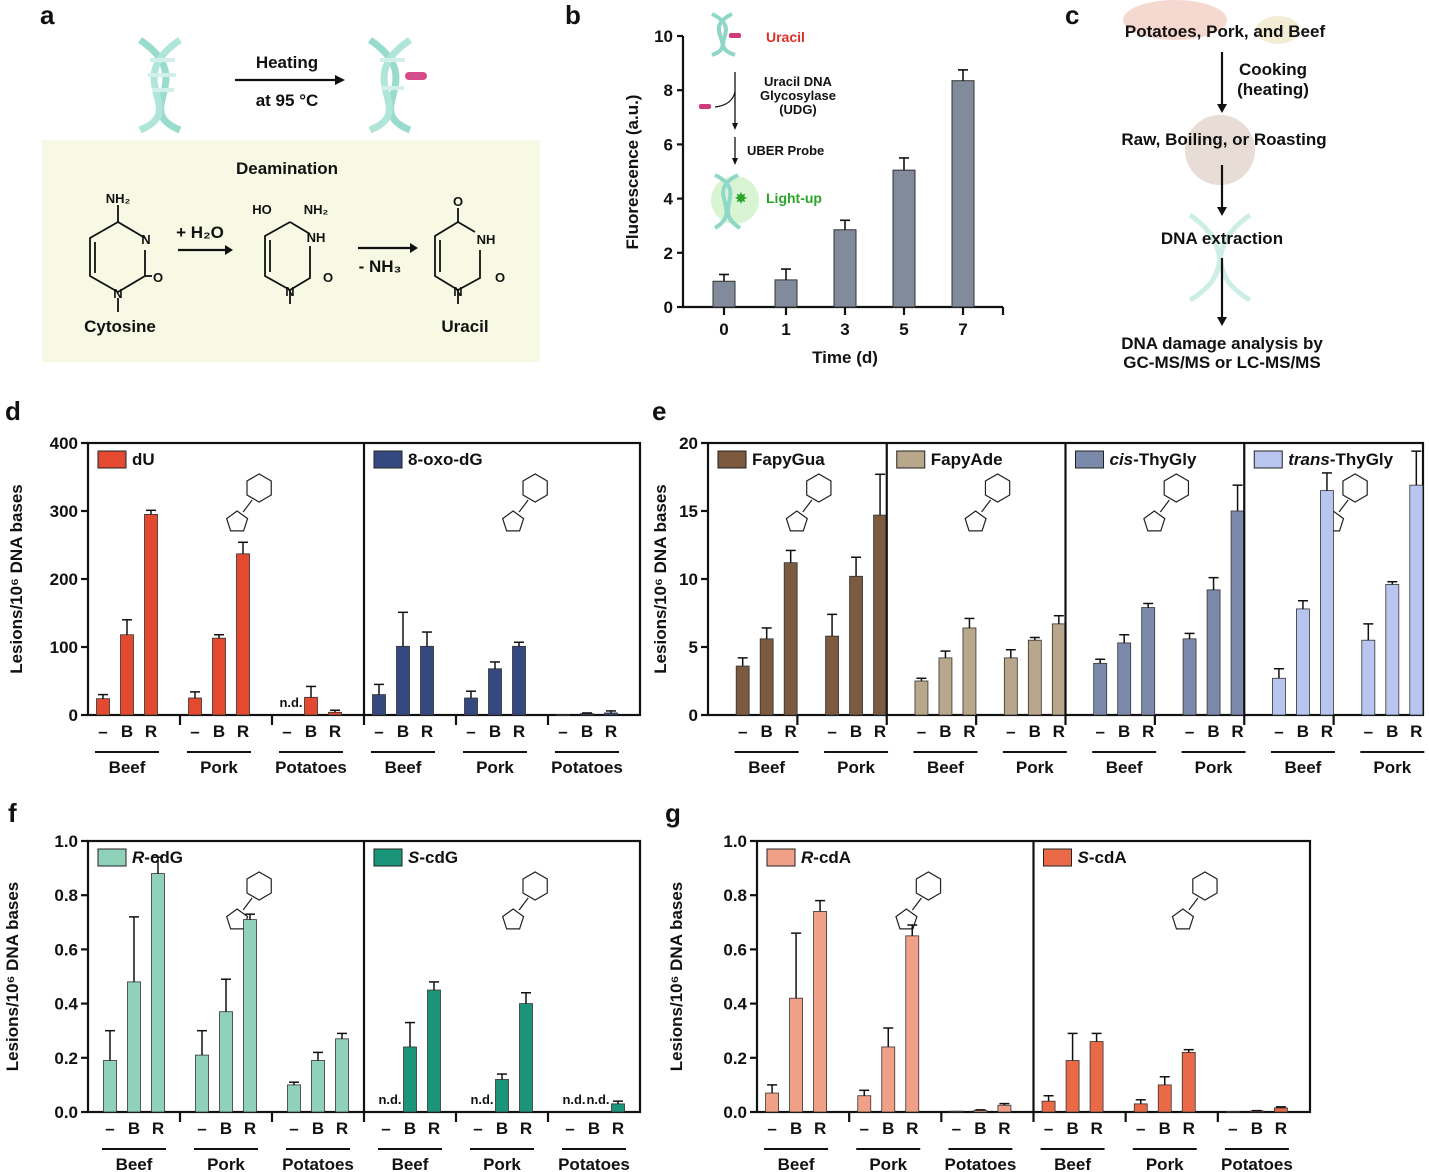 The image size is (1429, 1172). Describe the element at coordinates (380, 266) in the screenshot. I see `ammonia-label: - NH₃` at that location.